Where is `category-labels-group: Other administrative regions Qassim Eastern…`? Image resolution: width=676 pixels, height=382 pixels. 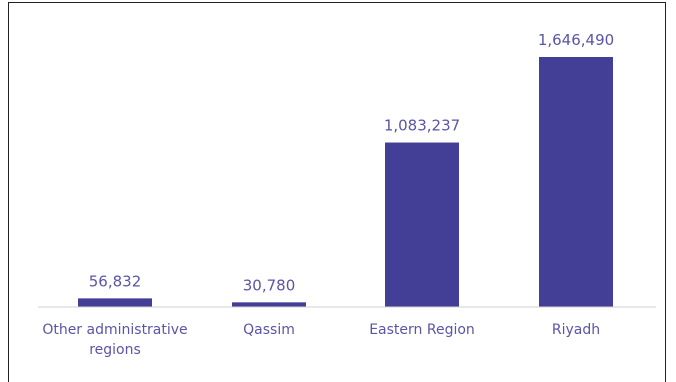 category-labels-group: Other administrative regions Qassim Eastern… is located at coordinates (321, 340).